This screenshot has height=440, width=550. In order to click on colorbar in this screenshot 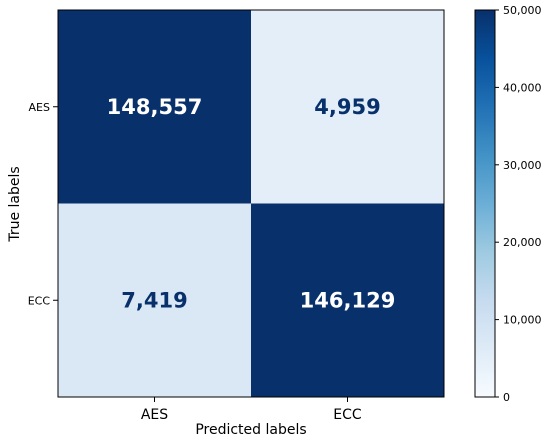, I will do `click(485, 203)`.